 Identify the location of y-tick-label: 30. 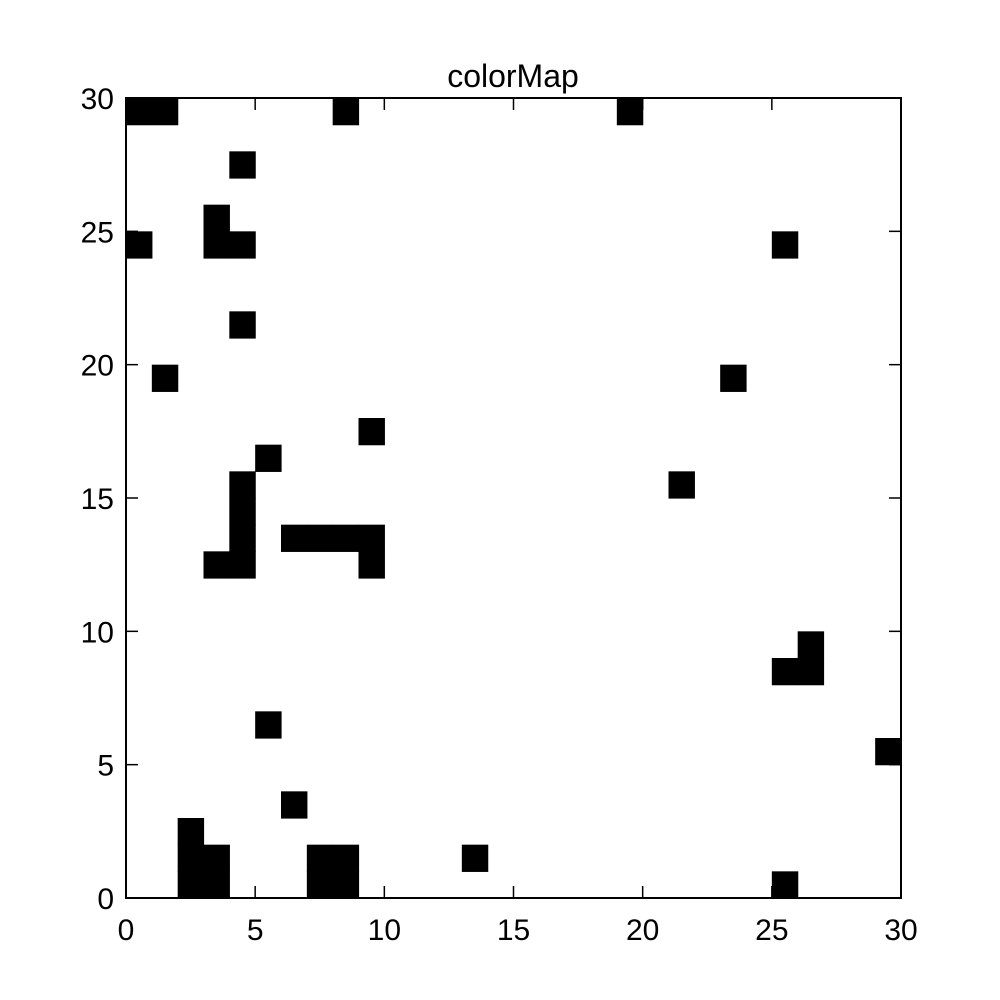
(97, 99).